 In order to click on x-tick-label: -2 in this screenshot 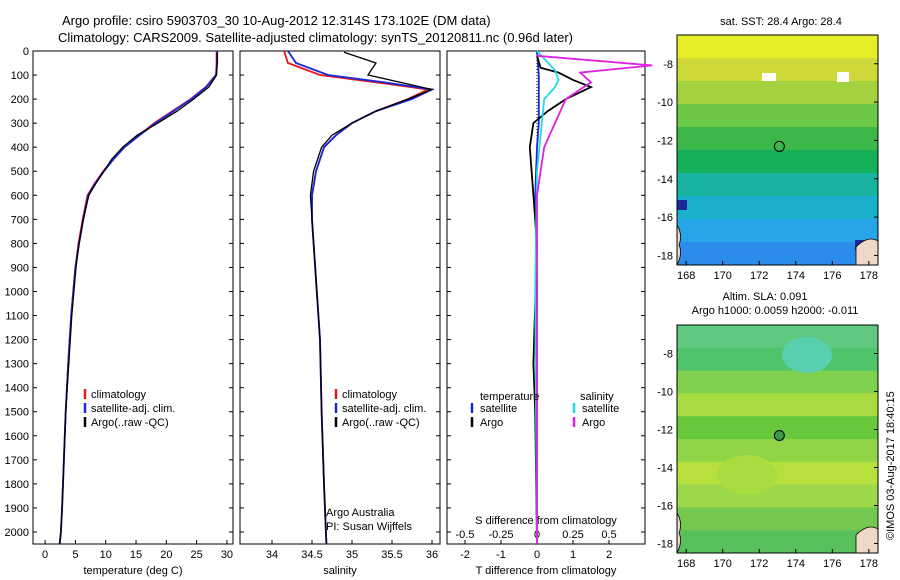, I will do `click(465, 555)`.